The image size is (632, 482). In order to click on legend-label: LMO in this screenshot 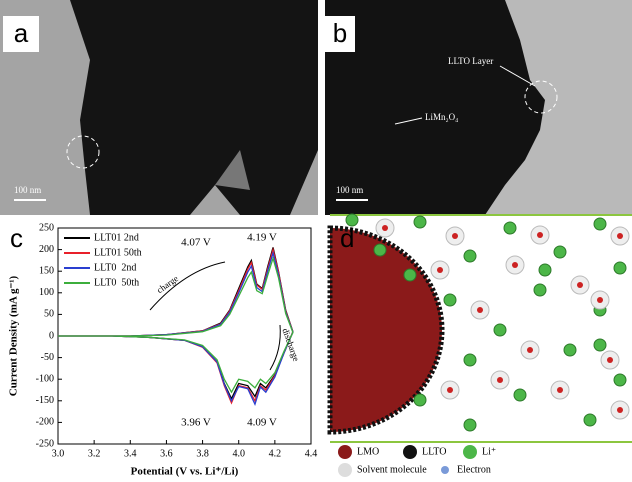, I will do `click(368, 451)`.